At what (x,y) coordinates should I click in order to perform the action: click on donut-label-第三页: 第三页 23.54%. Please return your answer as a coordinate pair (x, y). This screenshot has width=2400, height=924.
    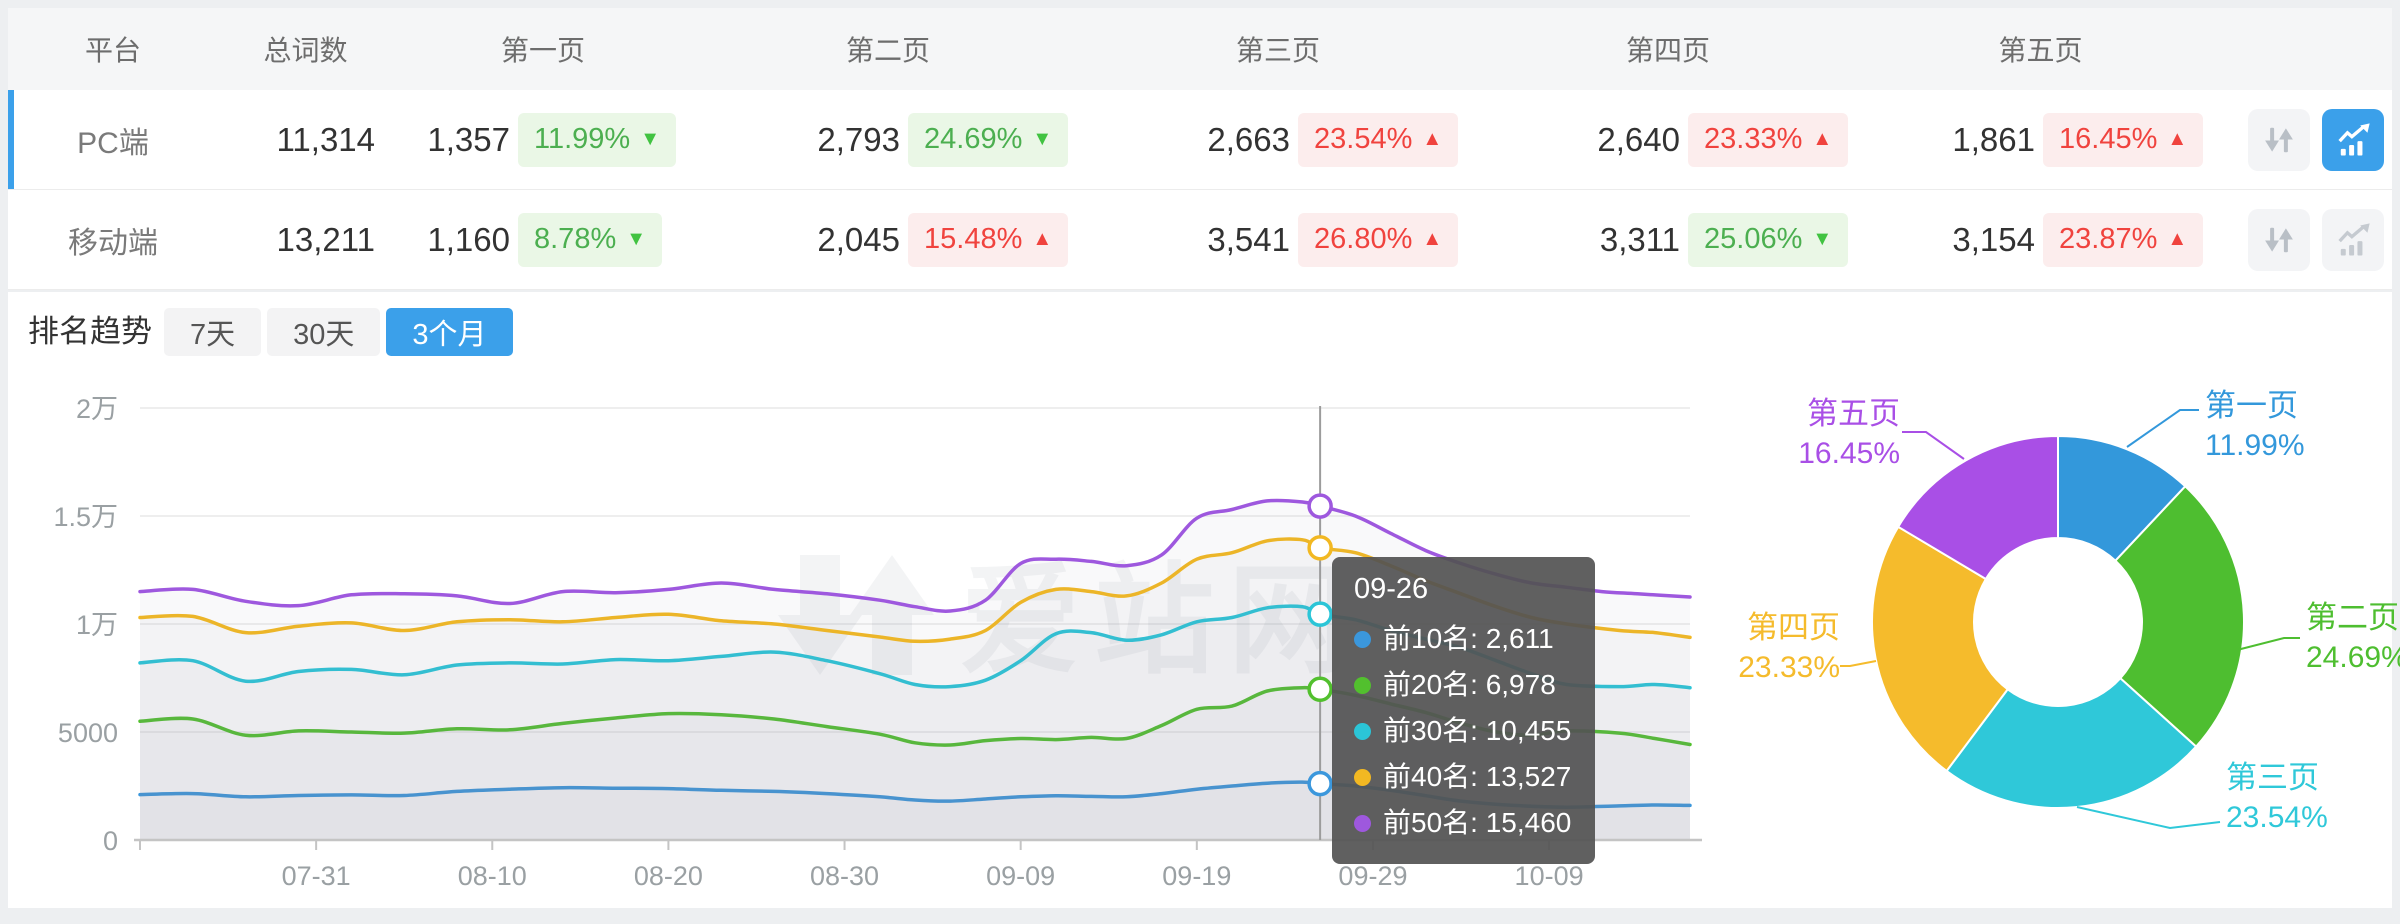
    Looking at the image, I should click on (2277, 798).